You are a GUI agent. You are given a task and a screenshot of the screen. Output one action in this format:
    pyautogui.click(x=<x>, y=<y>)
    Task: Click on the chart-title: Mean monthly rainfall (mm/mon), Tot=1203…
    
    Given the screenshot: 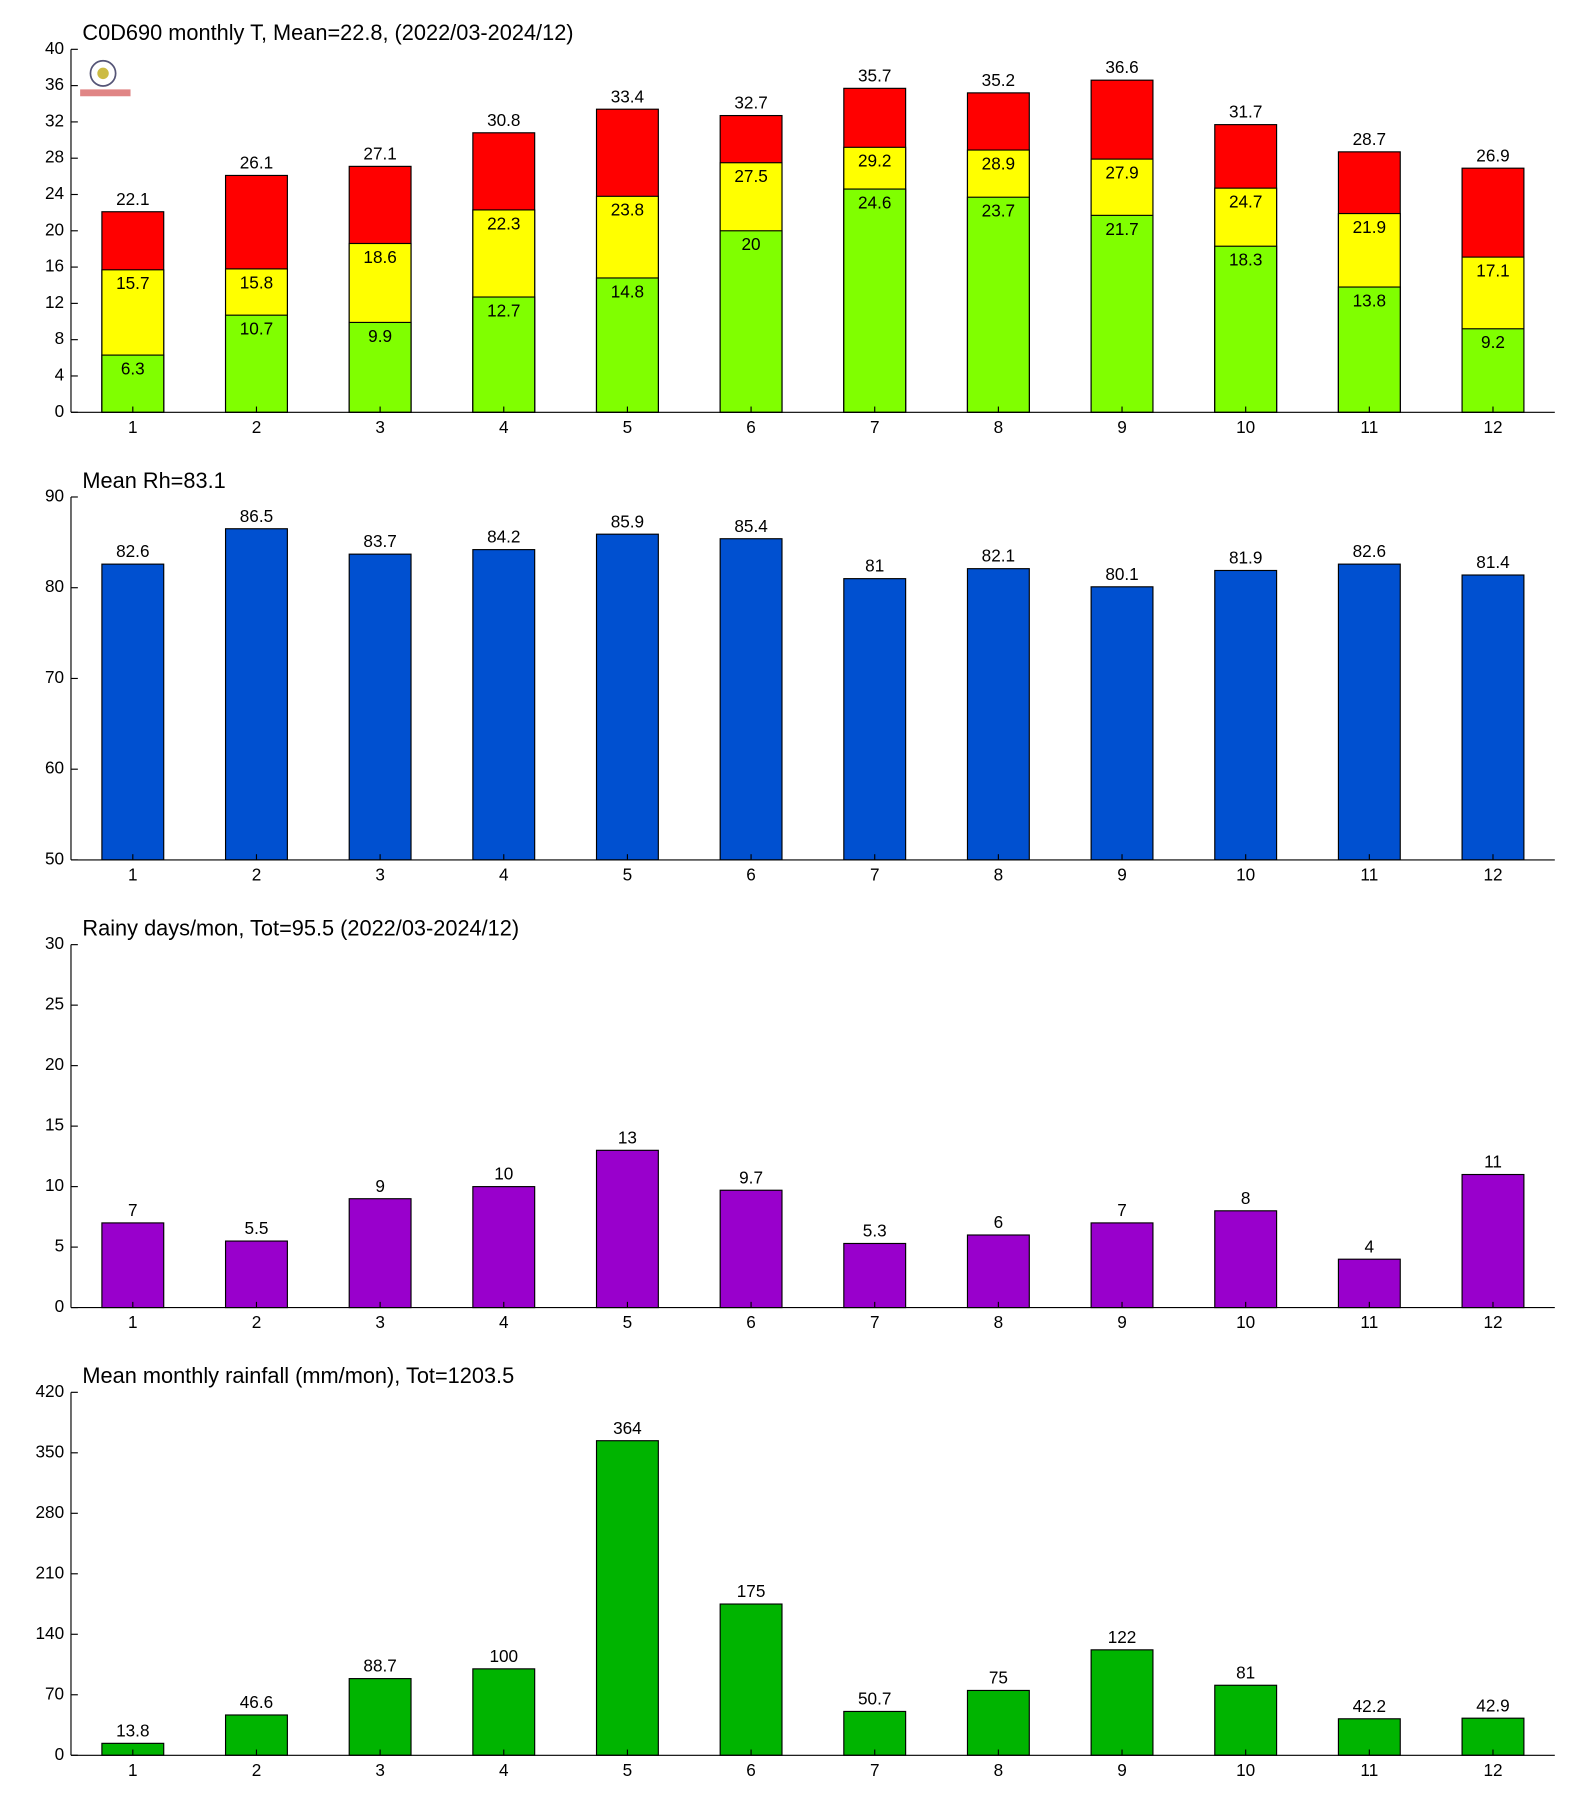 What is the action you would take?
    pyautogui.click(x=298, y=1375)
    